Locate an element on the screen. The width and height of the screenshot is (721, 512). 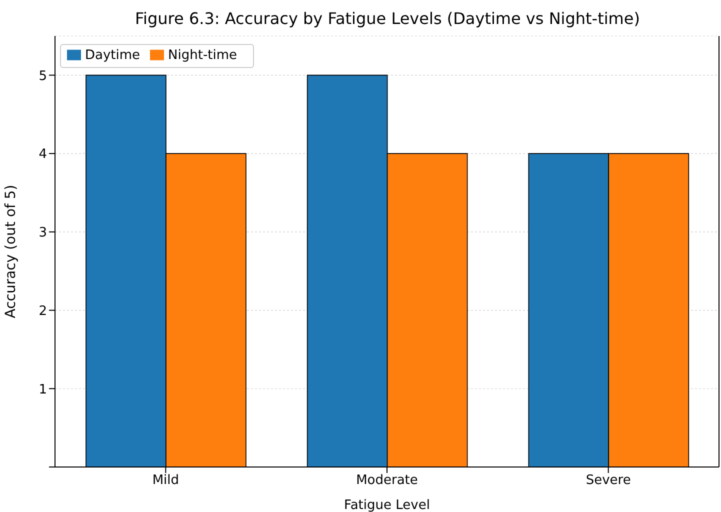
y-axis-title: Accuracy (out of 5) is located at coordinates (10, 251).